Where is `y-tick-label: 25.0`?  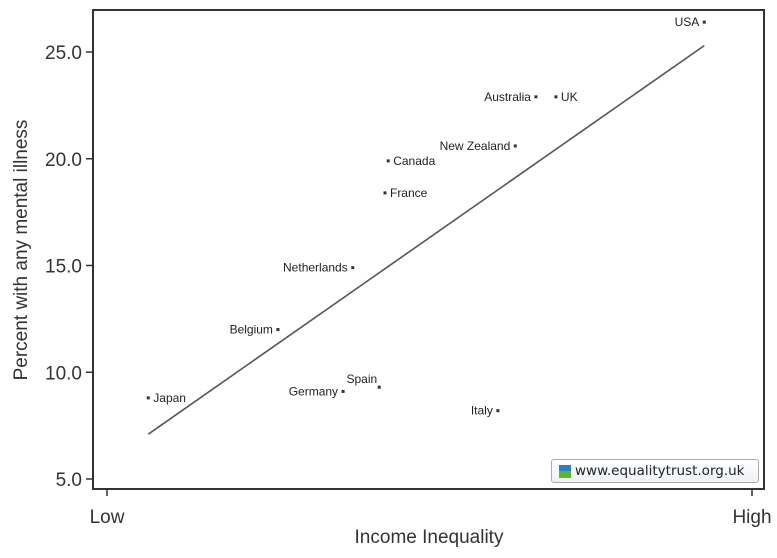 y-tick-label: 25.0 is located at coordinates (63, 53).